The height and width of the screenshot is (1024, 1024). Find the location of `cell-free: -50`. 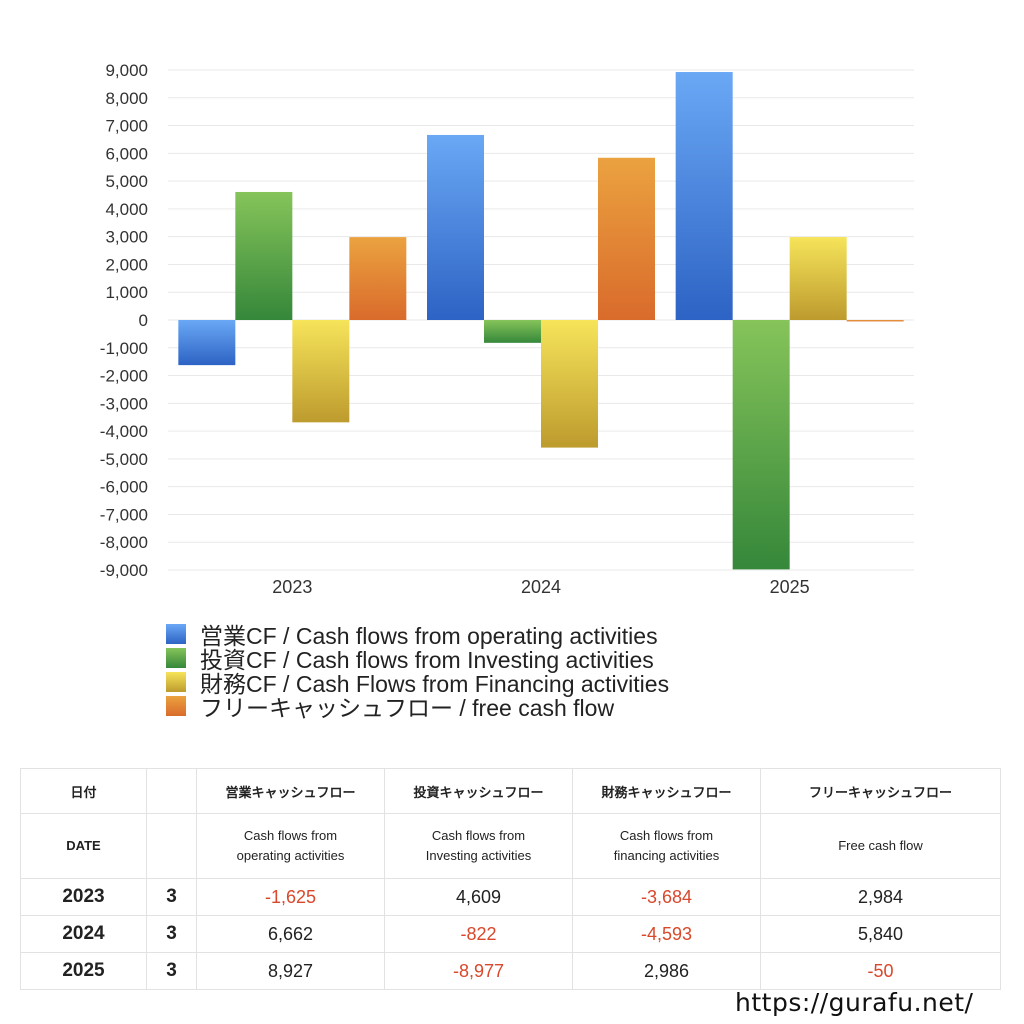

cell-free: -50 is located at coordinates (880, 971).